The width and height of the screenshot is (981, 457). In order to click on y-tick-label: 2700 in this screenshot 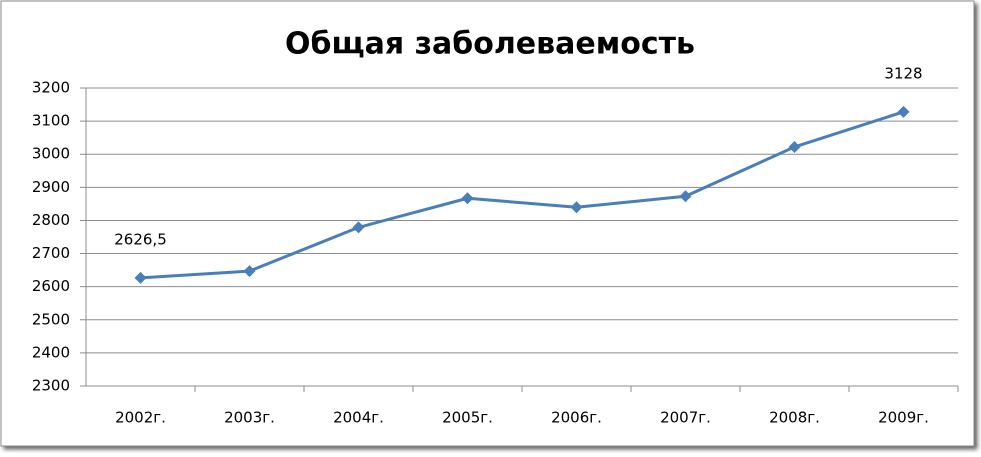, I will do `click(51, 253)`.